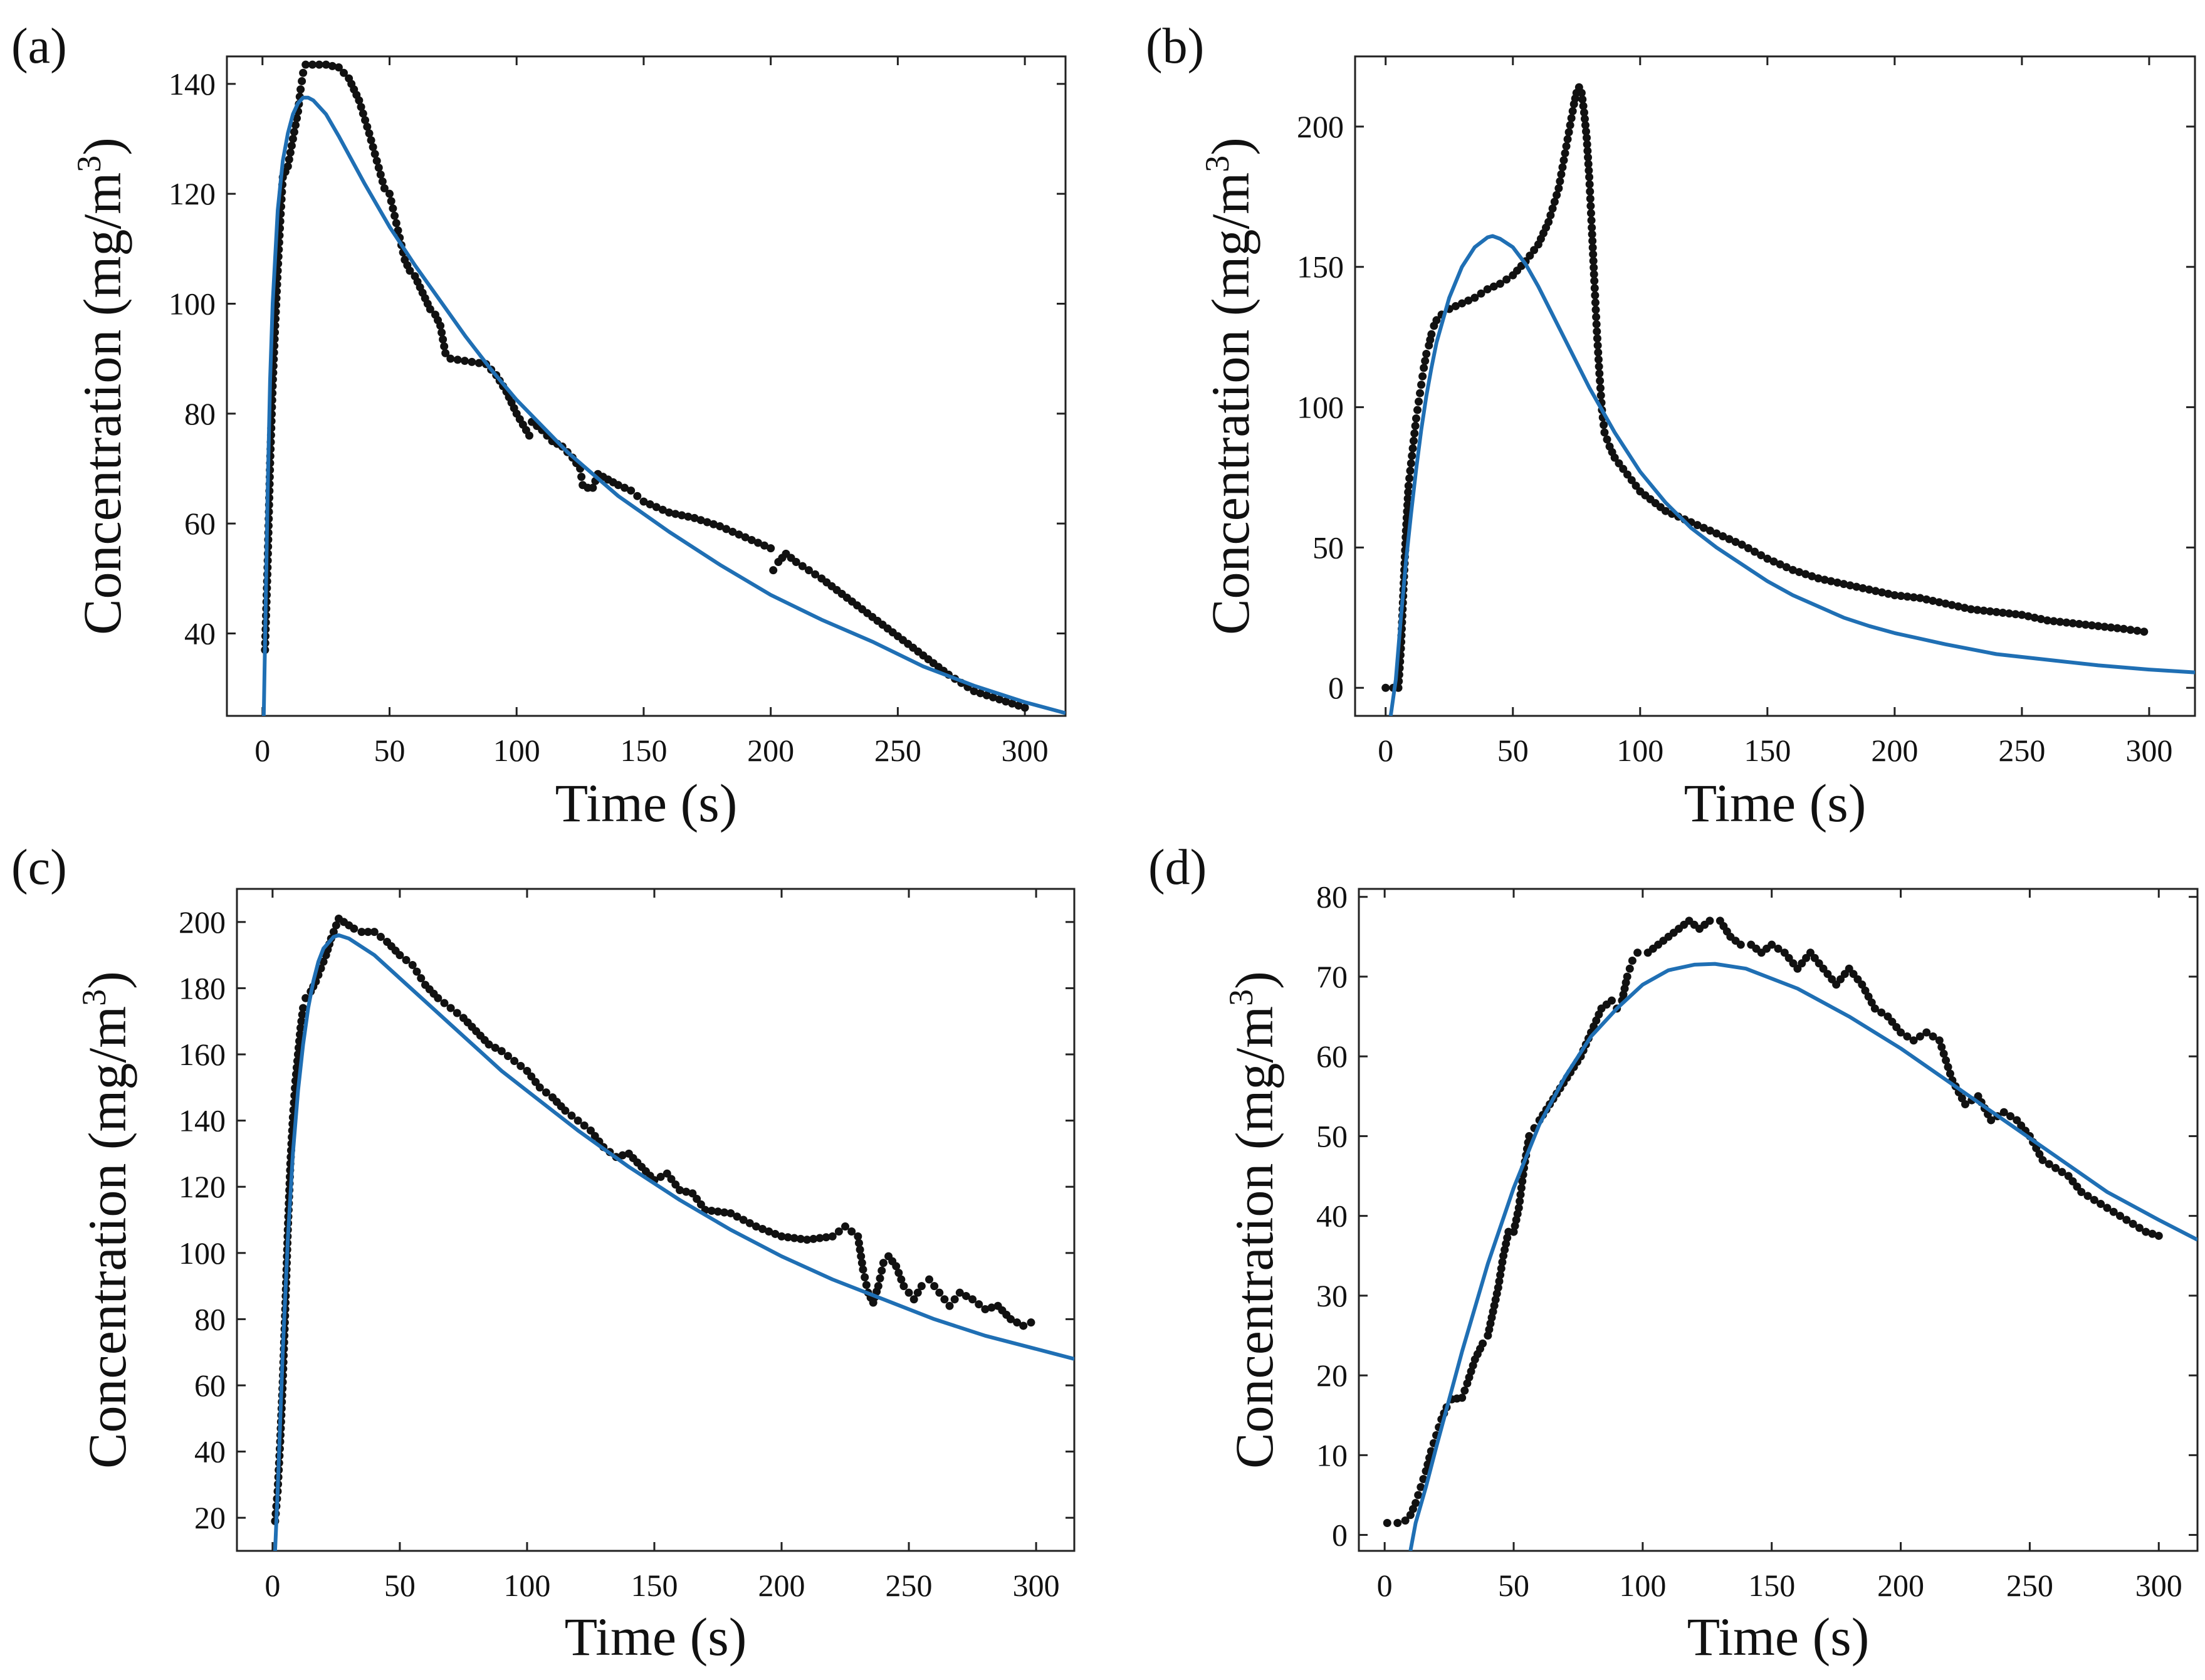 The width and height of the screenshot is (2205, 1680). What do you see at coordinates (202, 988) in the screenshot?
I see `y-tick-label: 180` at bounding box center [202, 988].